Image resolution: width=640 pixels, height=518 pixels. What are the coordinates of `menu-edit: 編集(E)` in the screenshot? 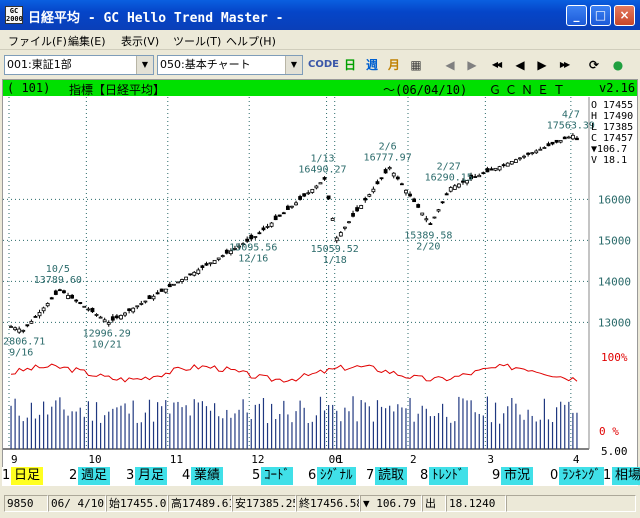 It's located at (87, 41).